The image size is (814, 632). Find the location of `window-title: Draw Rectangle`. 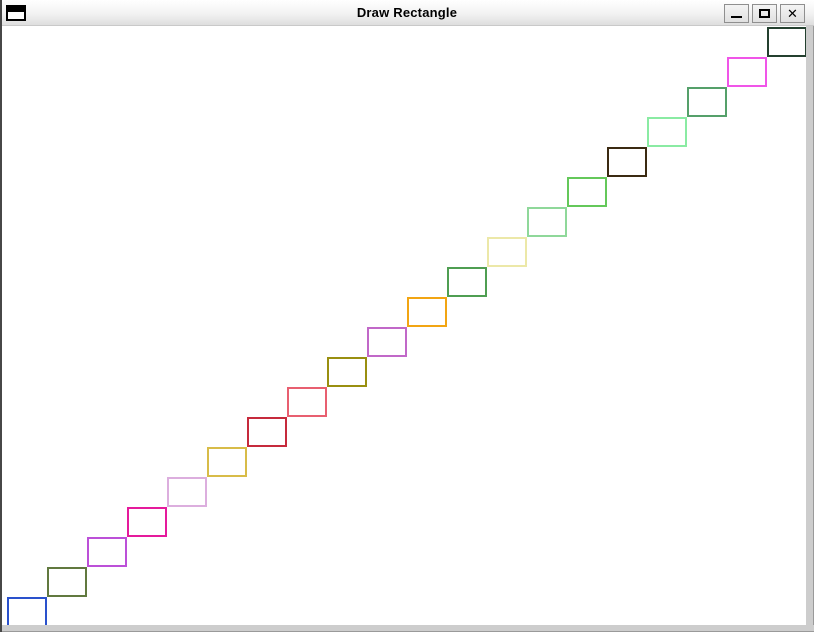

window-title: Draw Rectangle is located at coordinates (407, 12).